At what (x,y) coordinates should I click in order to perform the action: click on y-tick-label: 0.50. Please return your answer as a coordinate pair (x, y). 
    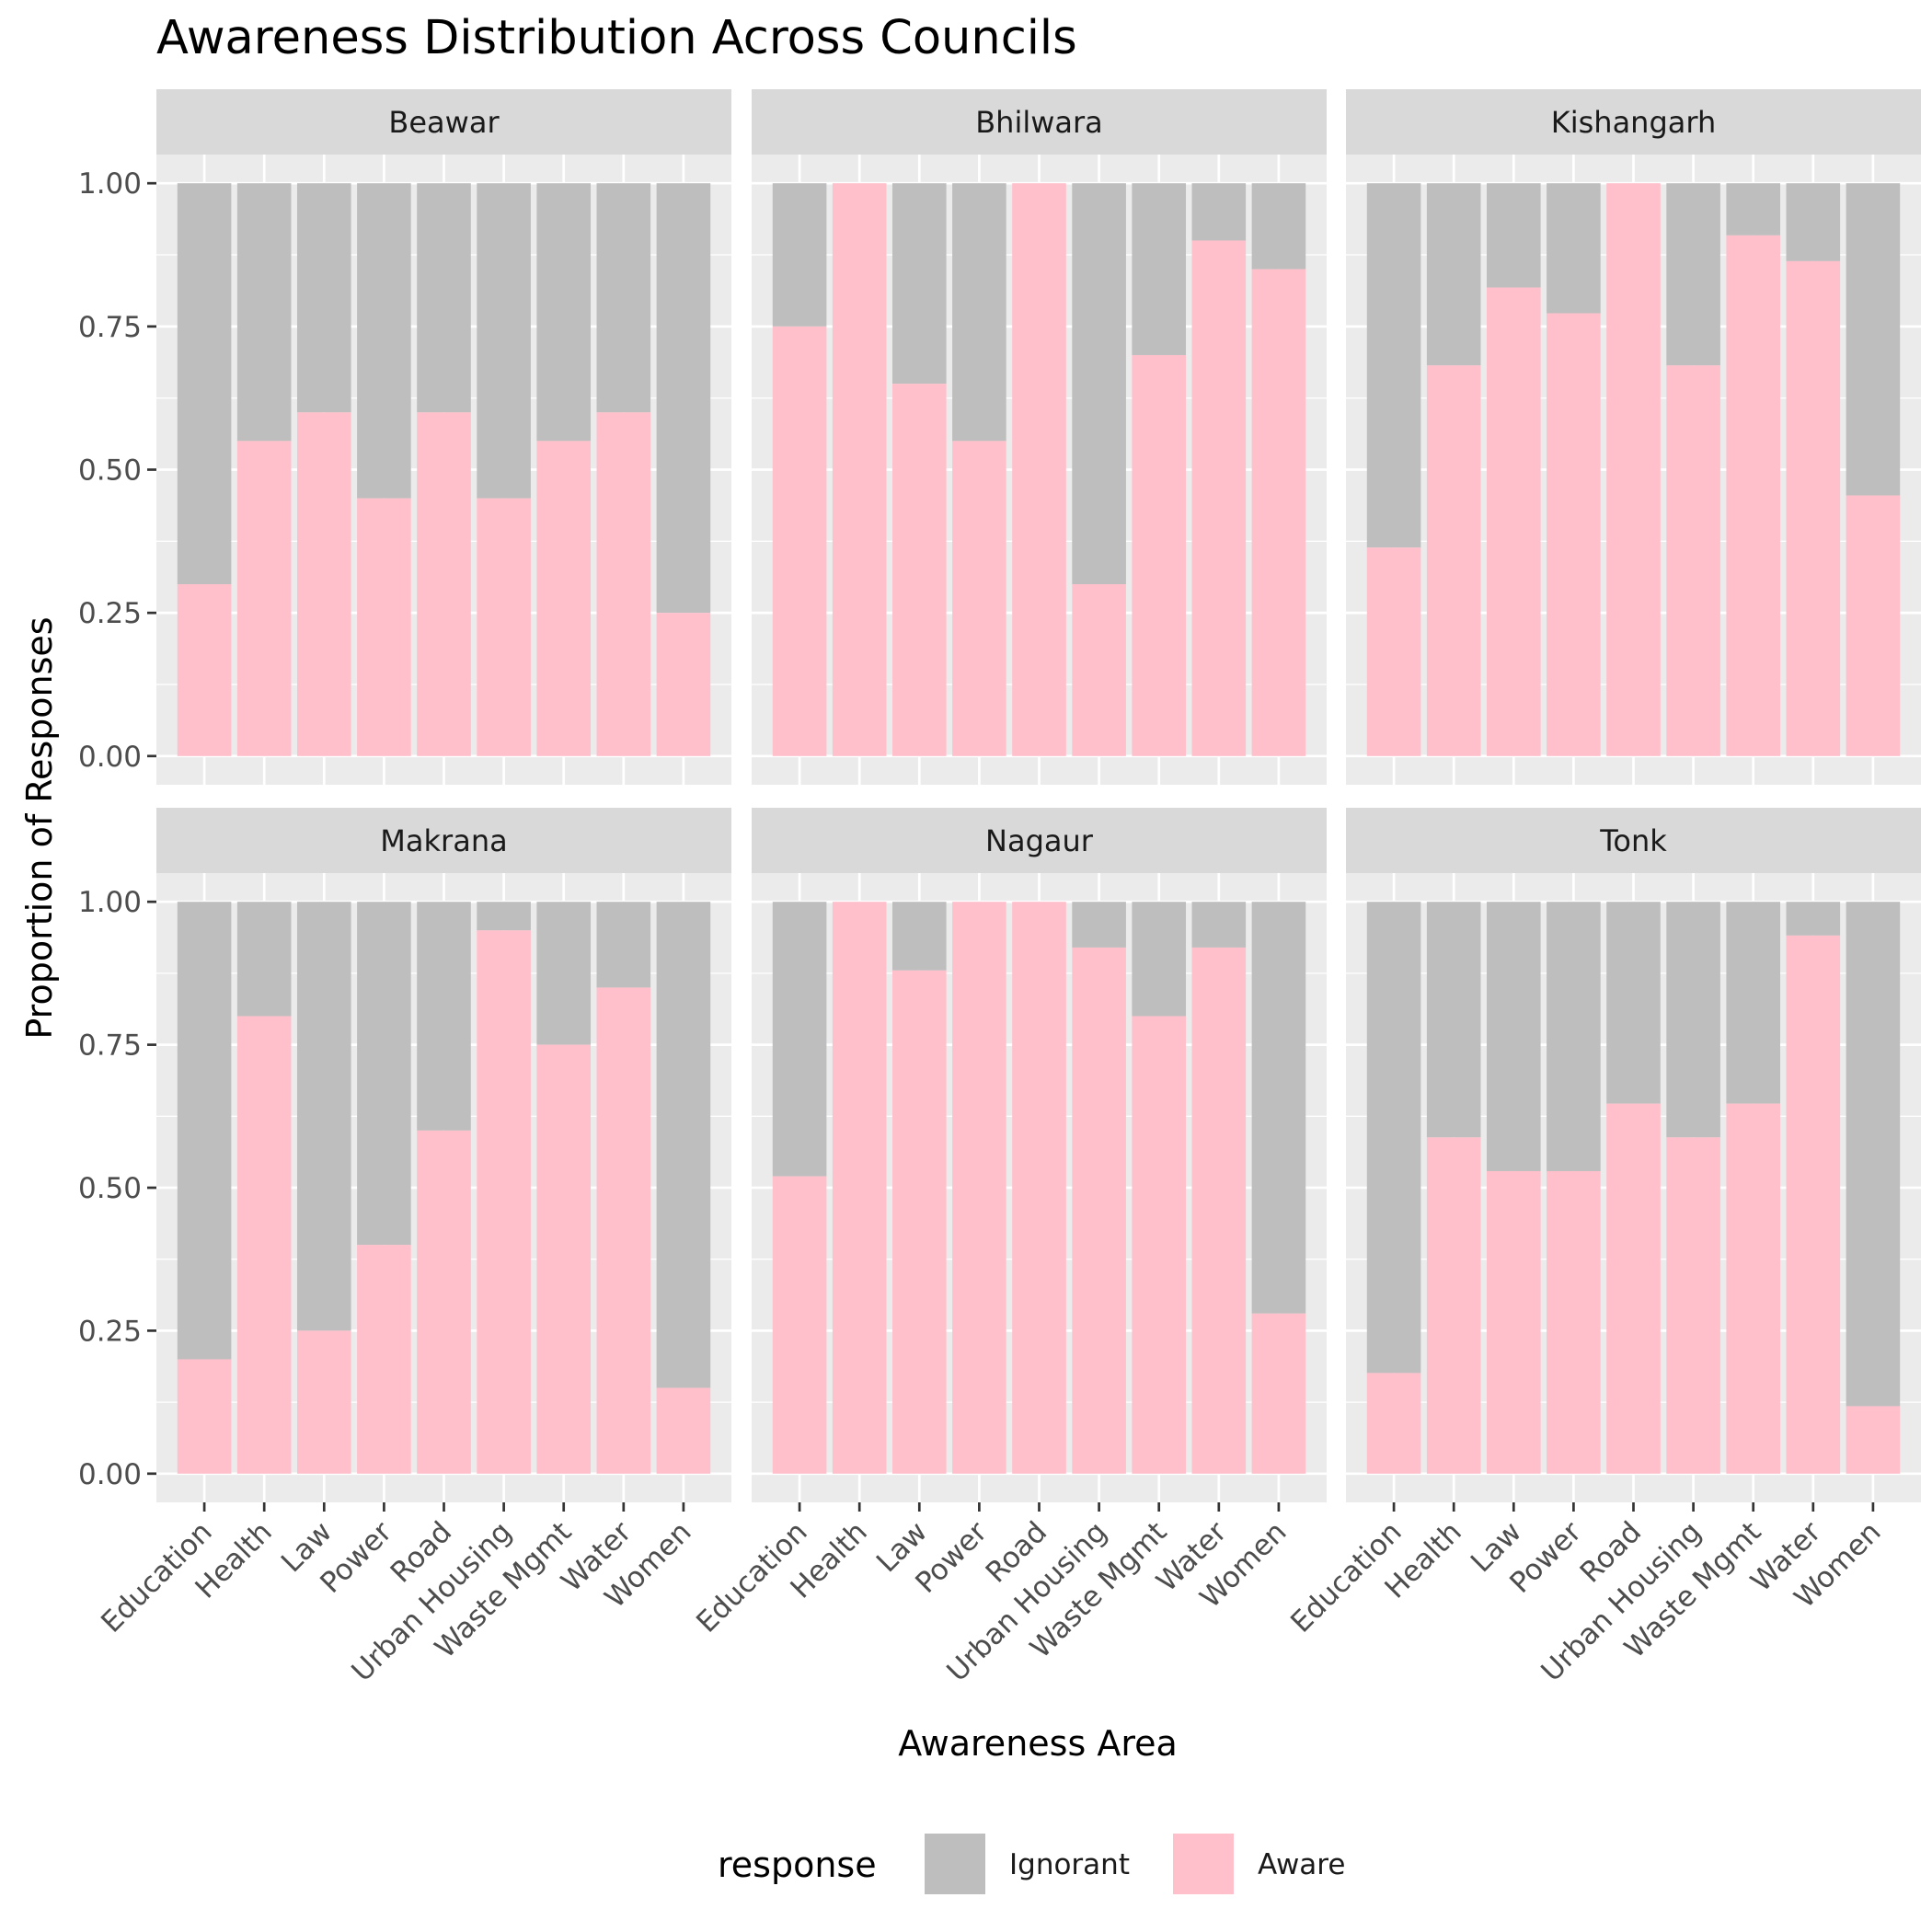
    Looking at the image, I should click on (110, 1188).